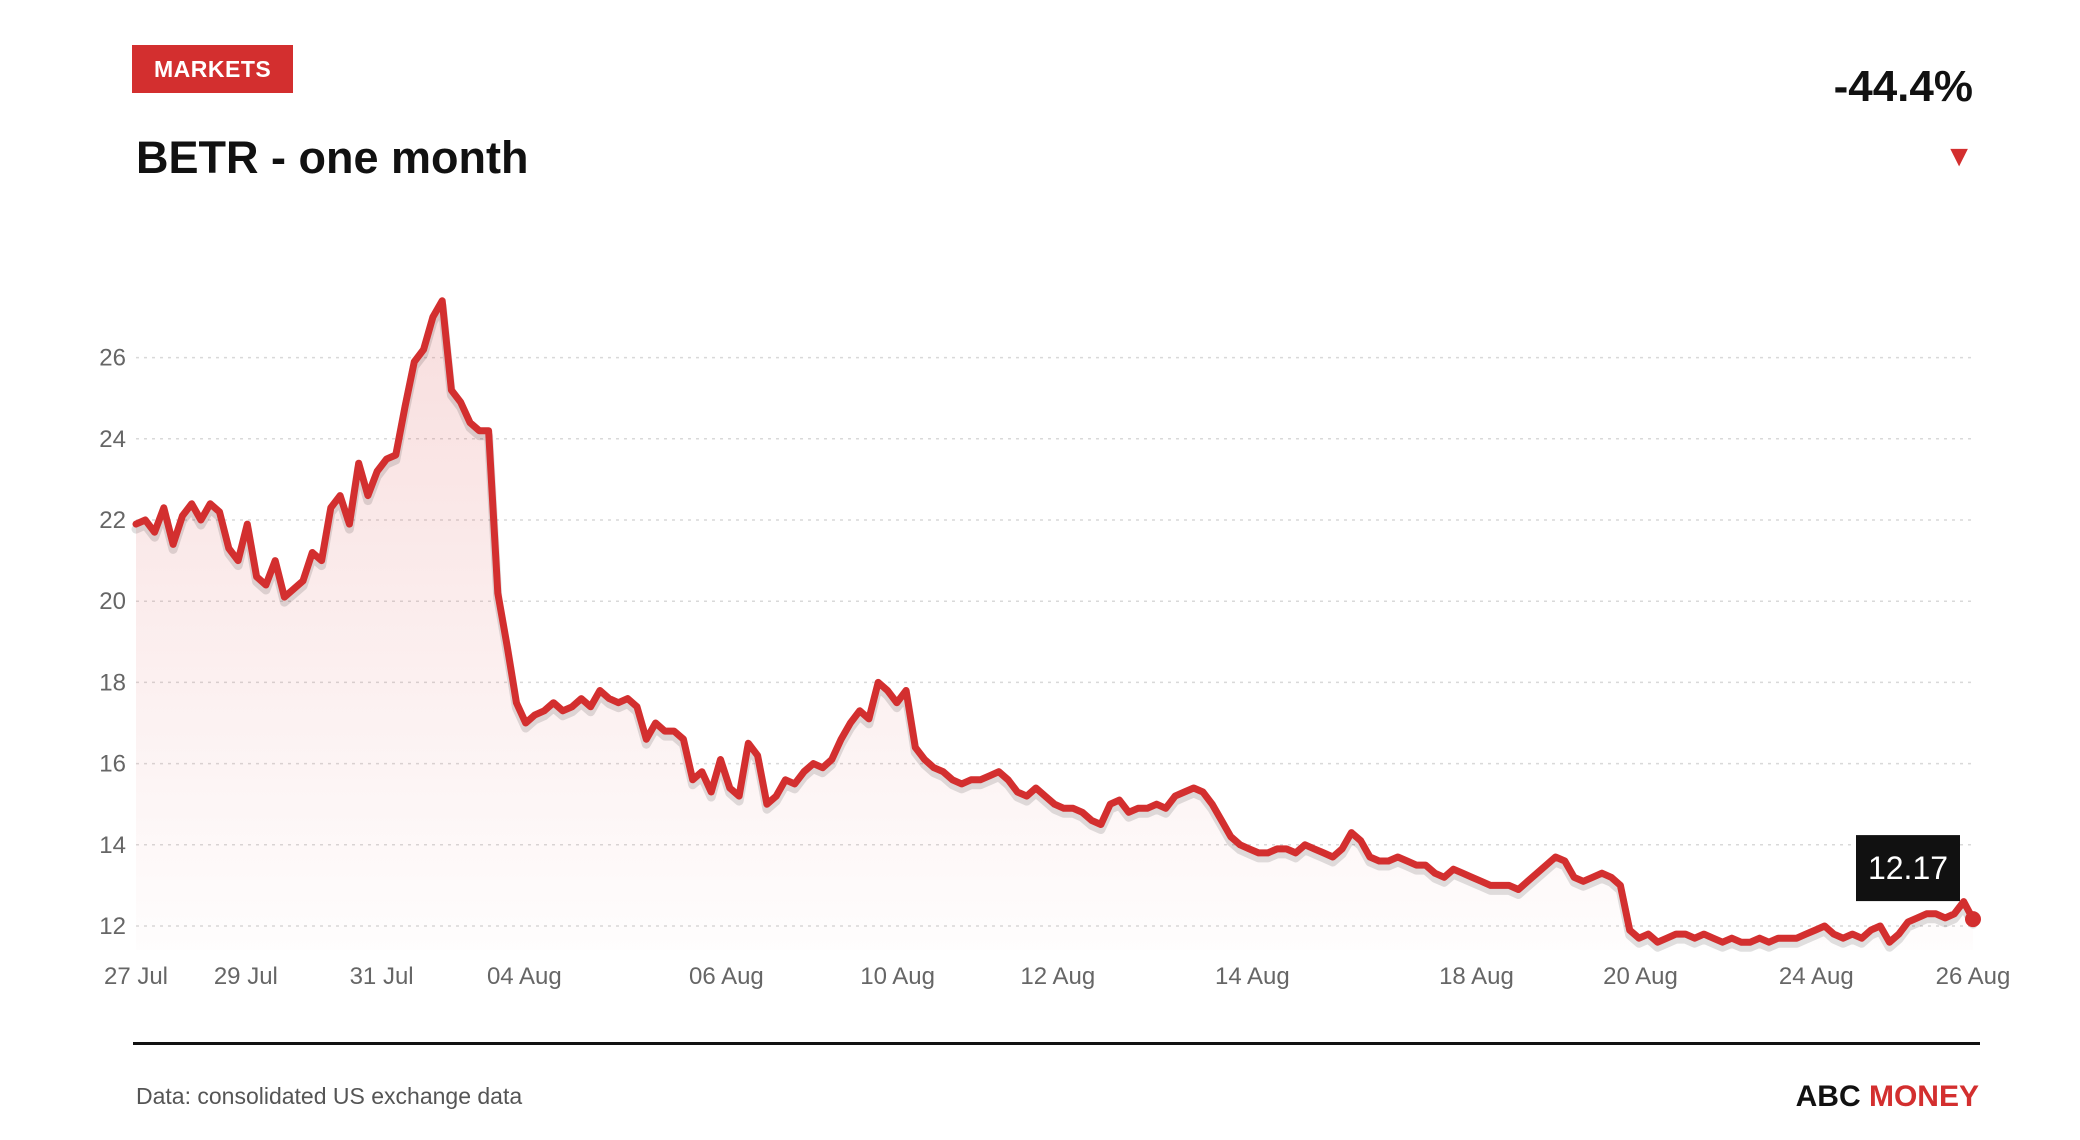 The width and height of the screenshot is (2080, 1140). I want to click on brand-abc: ABC, so click(1828, 1096).